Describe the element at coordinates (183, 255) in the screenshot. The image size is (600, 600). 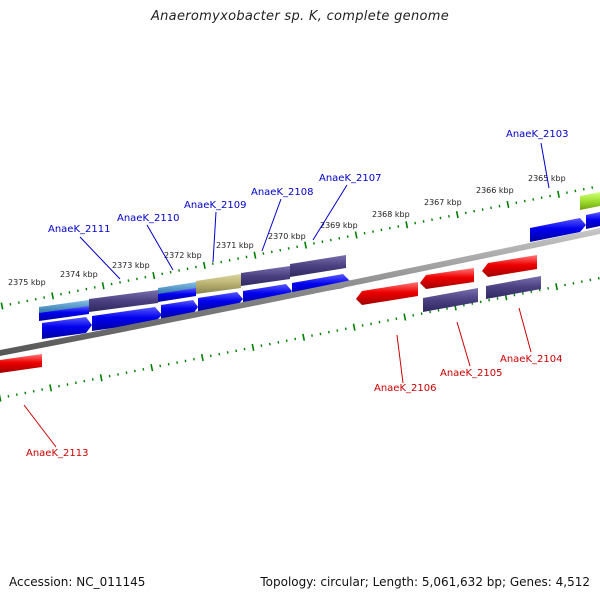
I see `kbp-label: 2372 kbp` at that location.